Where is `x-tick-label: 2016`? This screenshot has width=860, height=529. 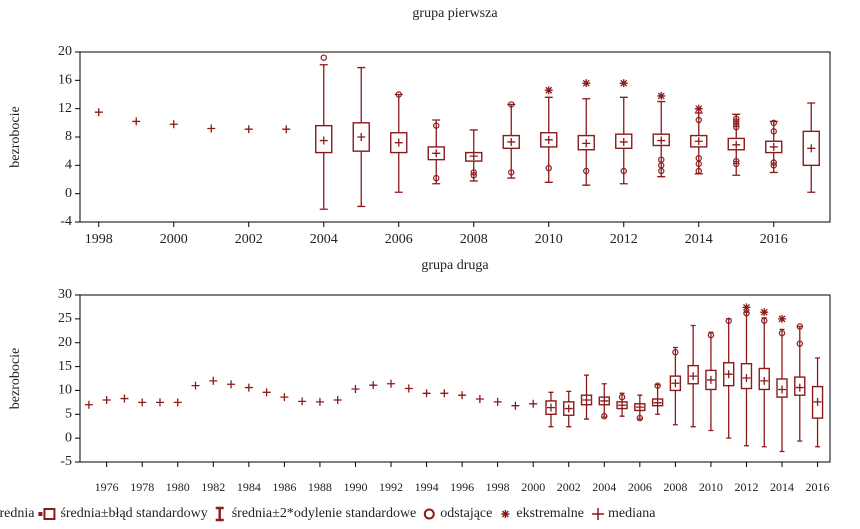 x-tick-label: 2016 is located at coordinates (774, 239).